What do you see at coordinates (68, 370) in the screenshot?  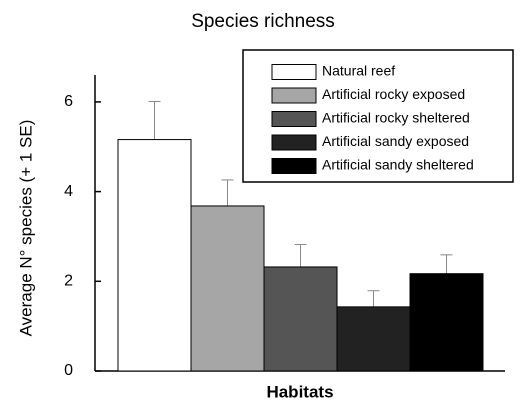 I see `y-tick-label: 0` at bounding box center [68, 370].